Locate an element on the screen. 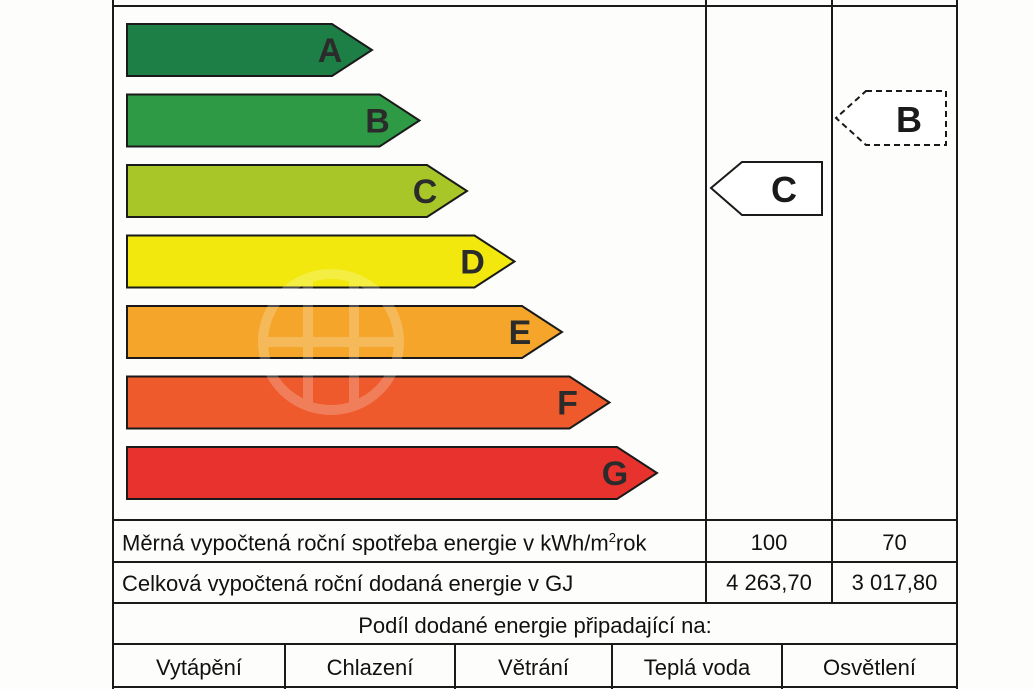 This screenshot has height=689, width=1034. energy-bar-e is located at coordinates (345, 332).